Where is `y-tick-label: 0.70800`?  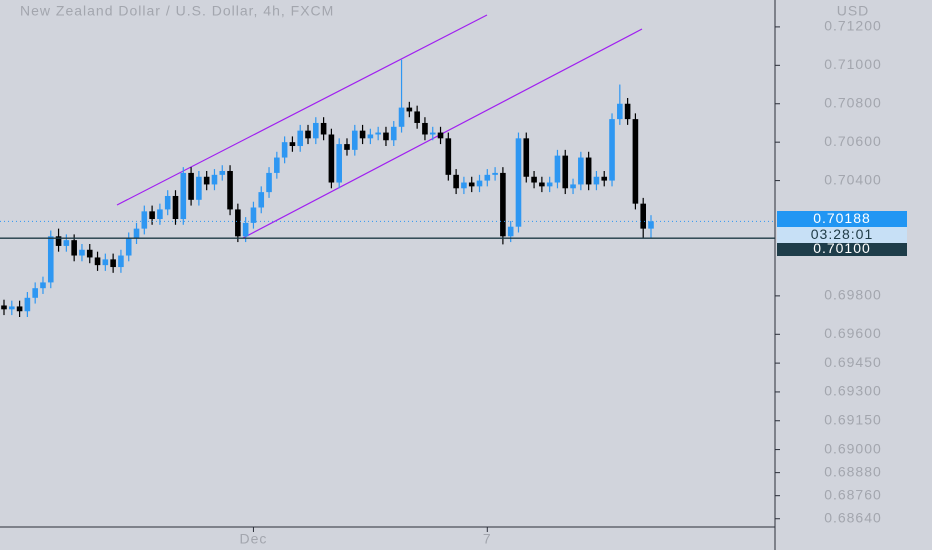
y-tick-label: 0.70800 is located at coordinates (853, 102).